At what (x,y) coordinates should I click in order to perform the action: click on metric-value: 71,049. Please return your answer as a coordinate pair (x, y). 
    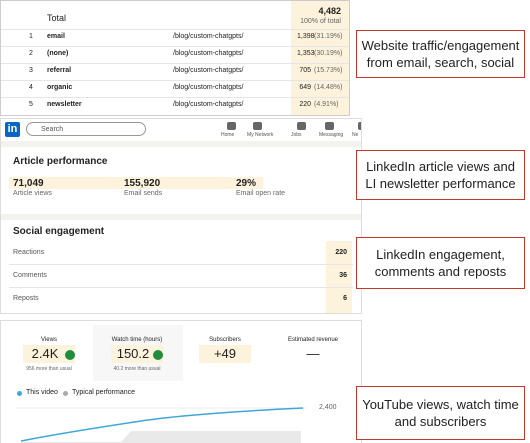
    Looking at the image, I should click on (28, 183).